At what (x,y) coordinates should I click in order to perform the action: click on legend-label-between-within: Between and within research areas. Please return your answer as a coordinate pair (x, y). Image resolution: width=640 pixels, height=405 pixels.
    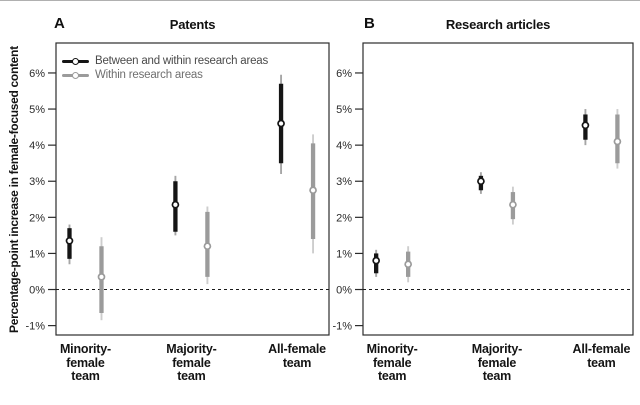
    Looking at the image, I should click on (182, 61).